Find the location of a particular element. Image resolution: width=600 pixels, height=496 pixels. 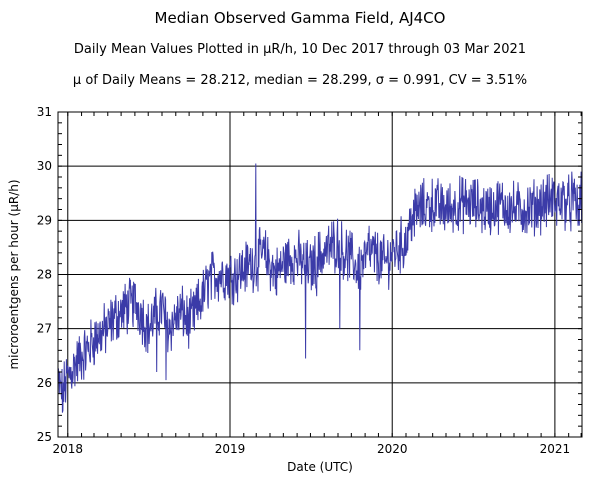

x-axis-label: Date (UTC) is located at coordinates (320, 467).